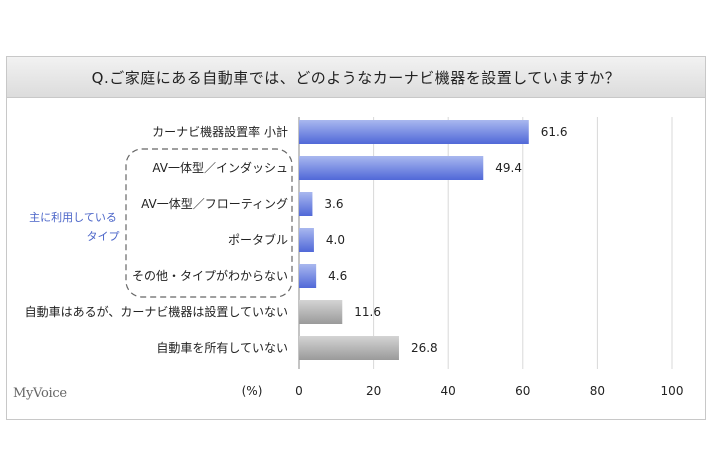 The height and width of the screenshot is (474, 710). I want to click on value-label: 4.0, so click(335, 240).